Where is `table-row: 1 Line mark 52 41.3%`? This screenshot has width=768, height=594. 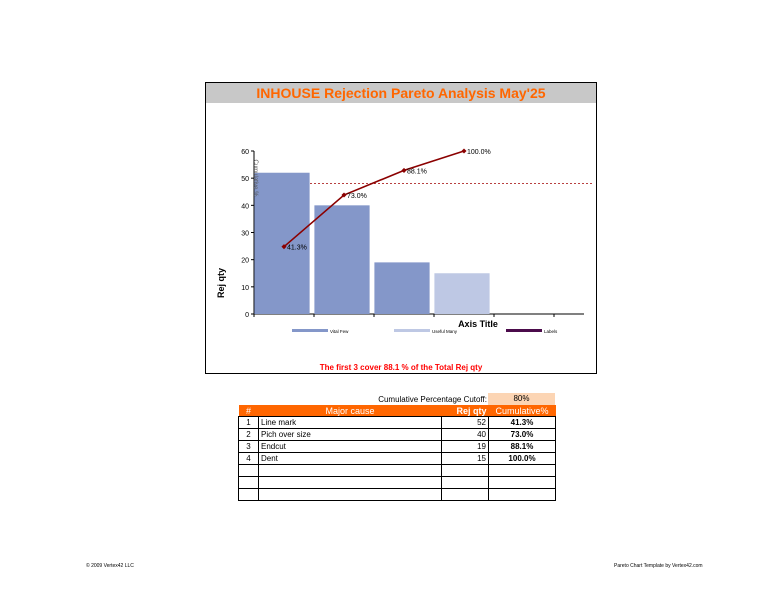 table-row: 1 Line mark 52 41.3% is located at coordinates (397, 422).